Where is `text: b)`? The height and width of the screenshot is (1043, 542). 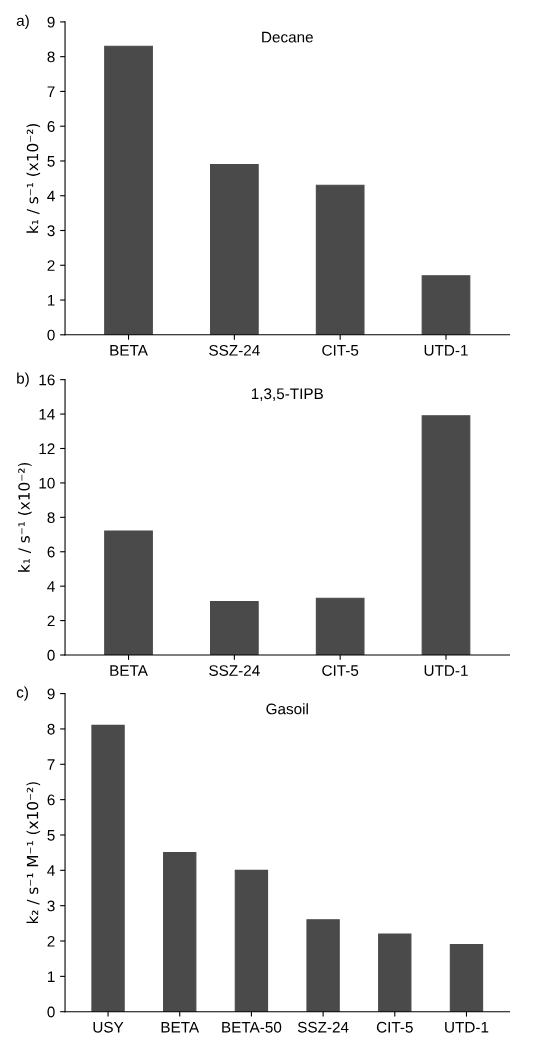 text: b) is located at coordinates (23, 379).